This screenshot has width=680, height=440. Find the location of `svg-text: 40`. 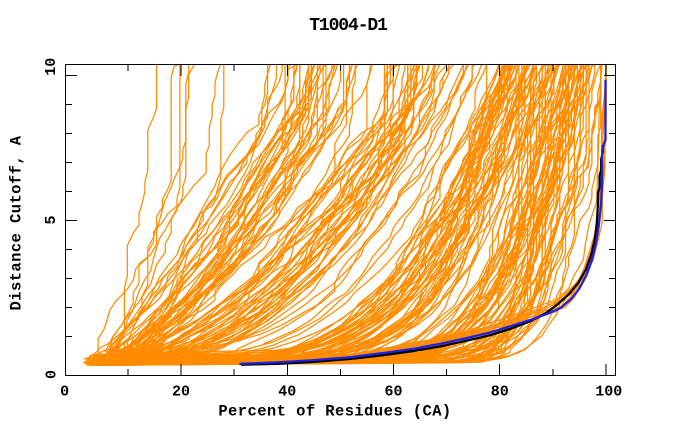

svg-text: 40 is located at coordinates (287, 392).